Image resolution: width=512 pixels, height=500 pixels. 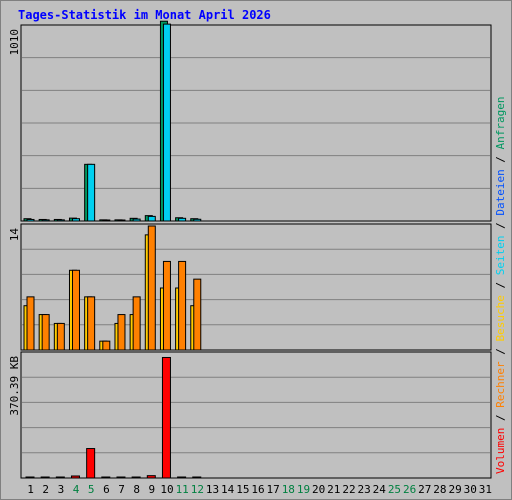 What do you see at coordinates (182, 489) in the screenshot?
I see `day-label-11: 11` at bounding box center [182, 489].